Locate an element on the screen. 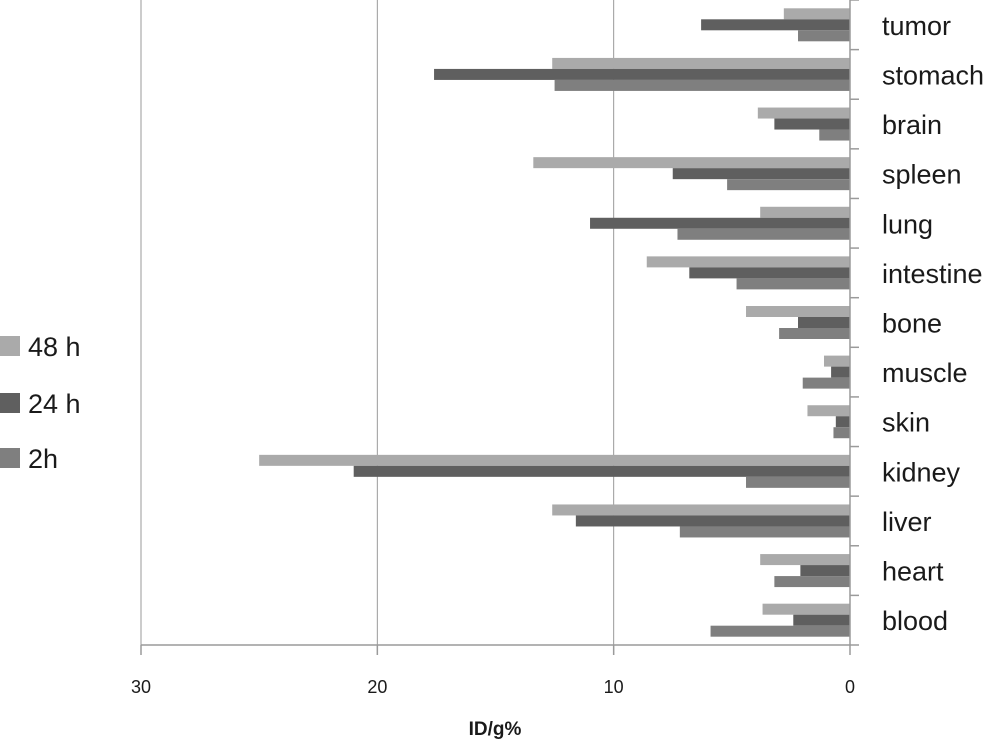 The width and height of the screenshot is (1000, 742). bar-skin-48h is located at coordinates (828, 411).